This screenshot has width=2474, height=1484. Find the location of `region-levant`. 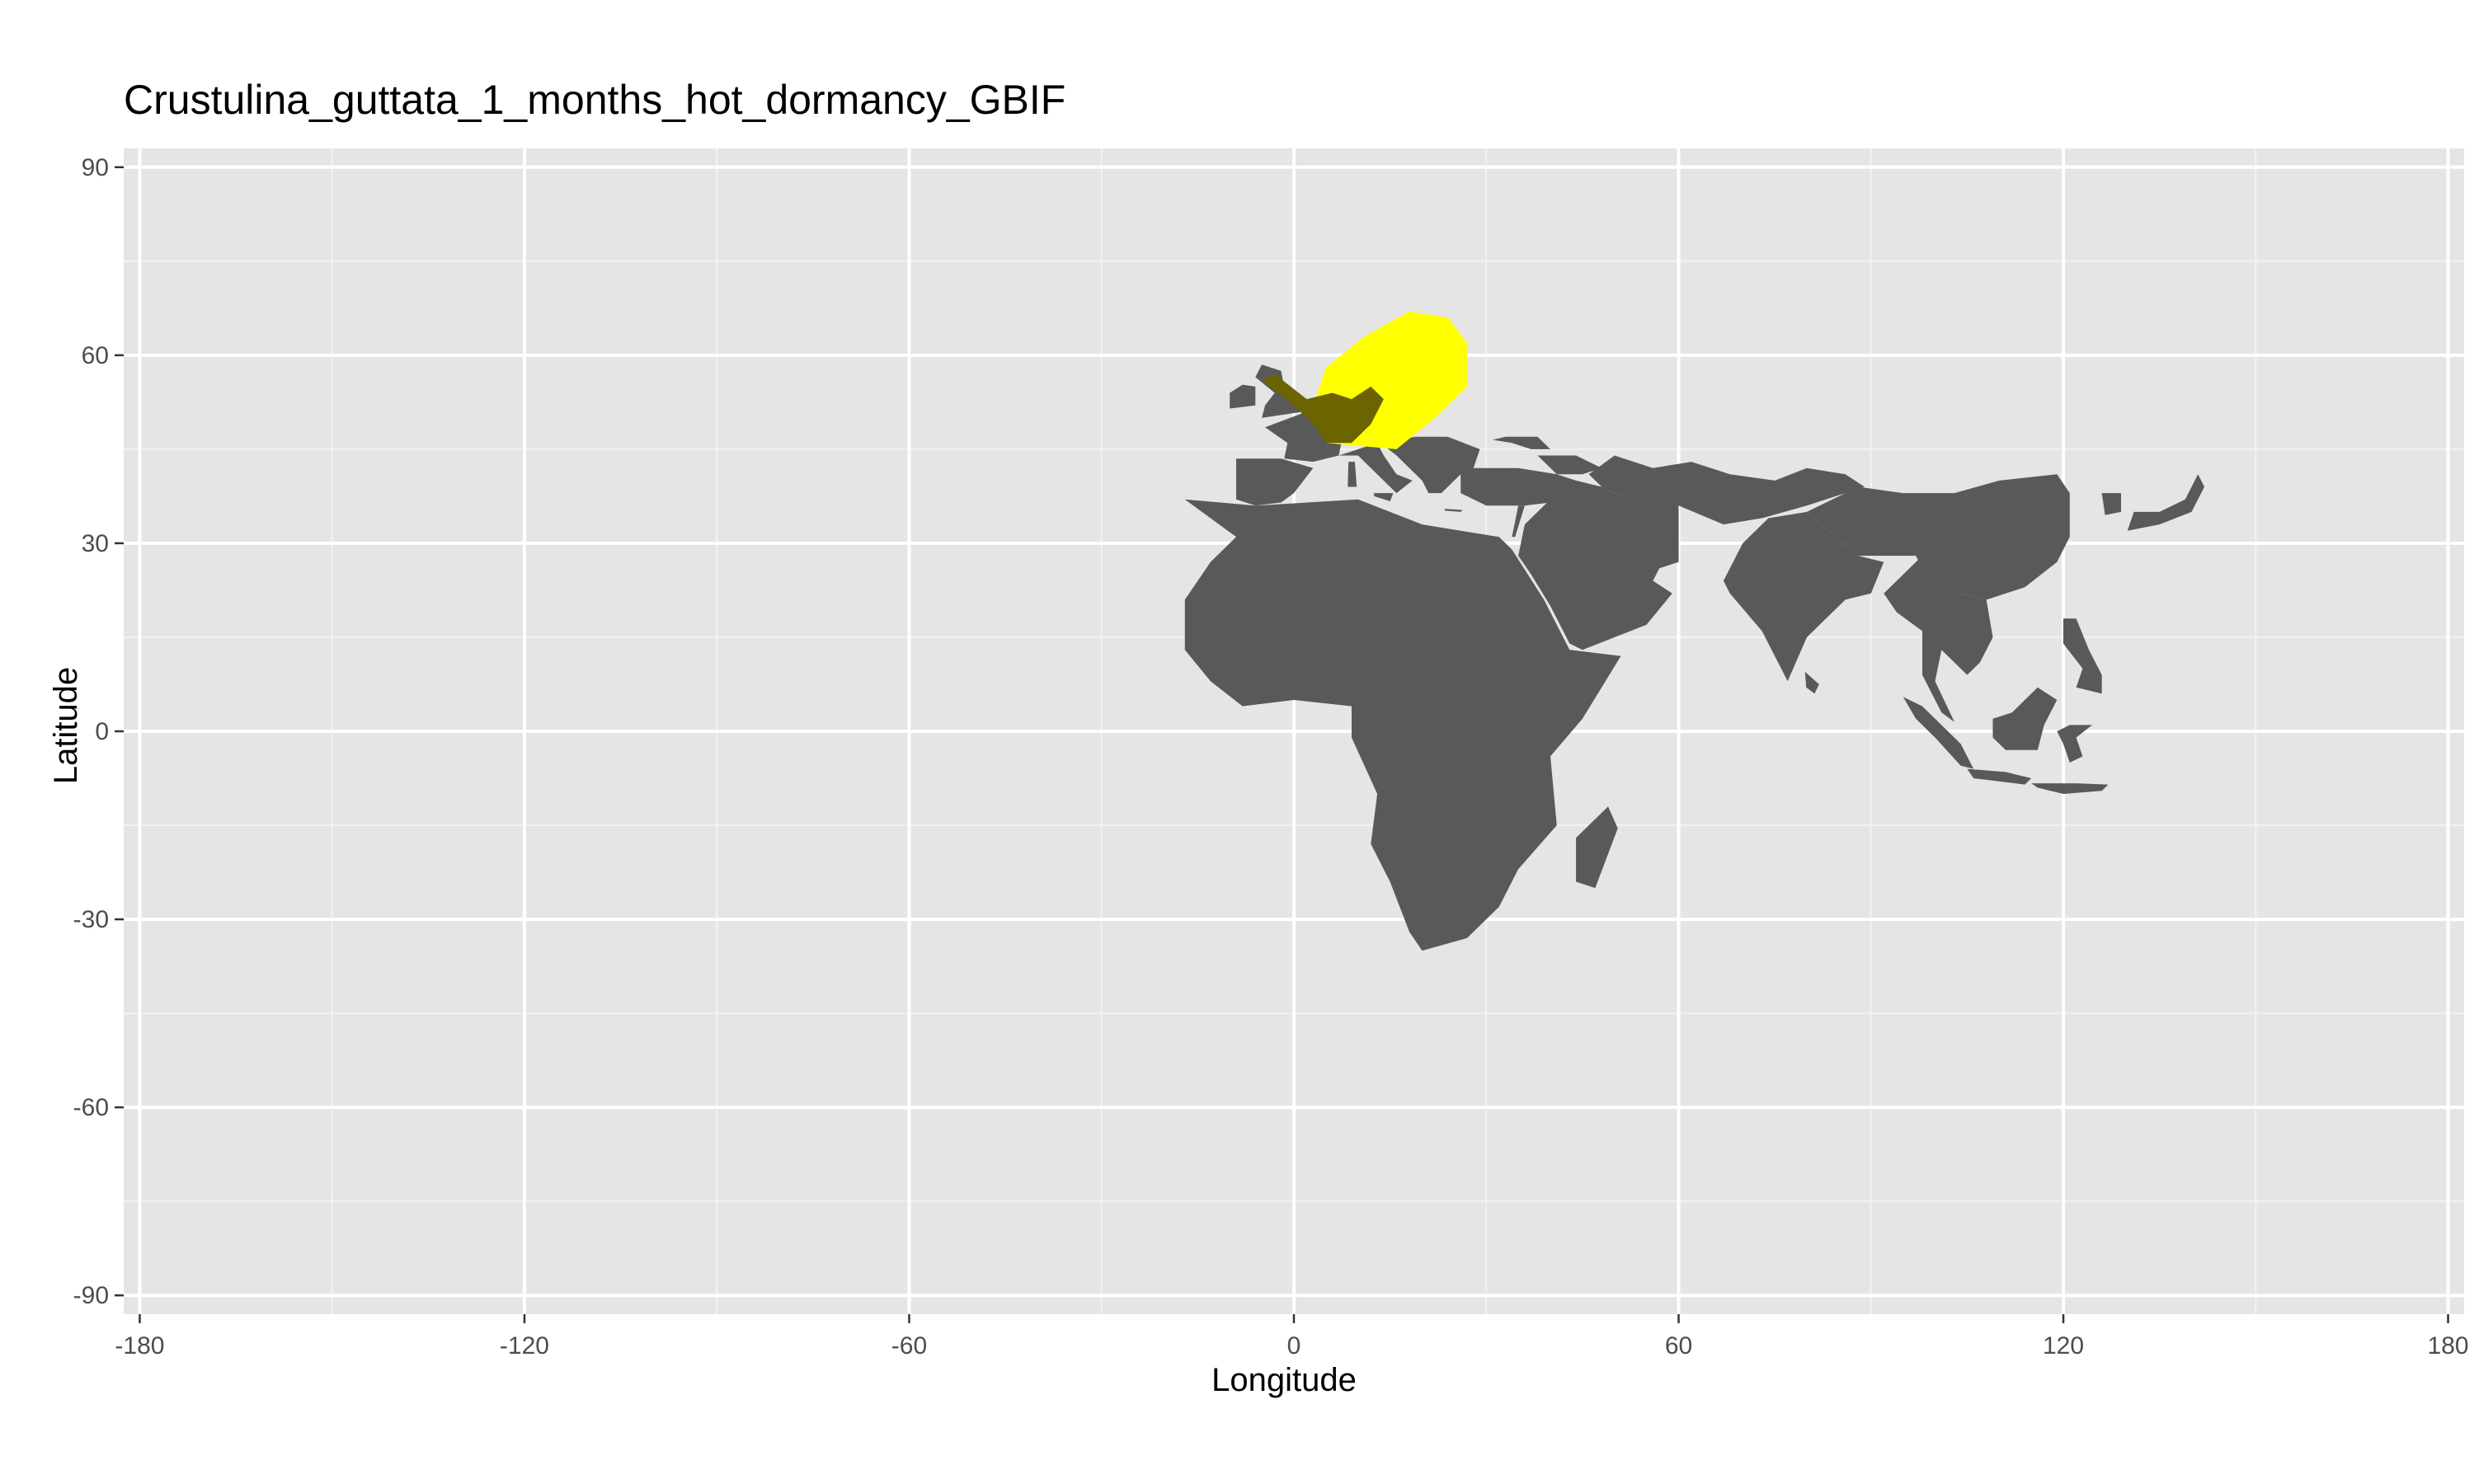

region-levant is located at coordinates (1518, 521).